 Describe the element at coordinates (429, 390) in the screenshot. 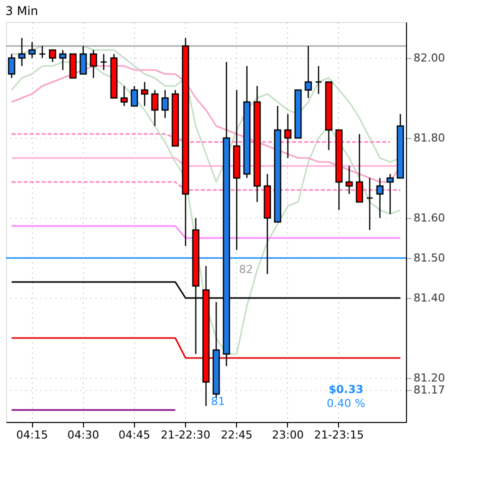

I see `y-tick-label: 81.17` at that location.